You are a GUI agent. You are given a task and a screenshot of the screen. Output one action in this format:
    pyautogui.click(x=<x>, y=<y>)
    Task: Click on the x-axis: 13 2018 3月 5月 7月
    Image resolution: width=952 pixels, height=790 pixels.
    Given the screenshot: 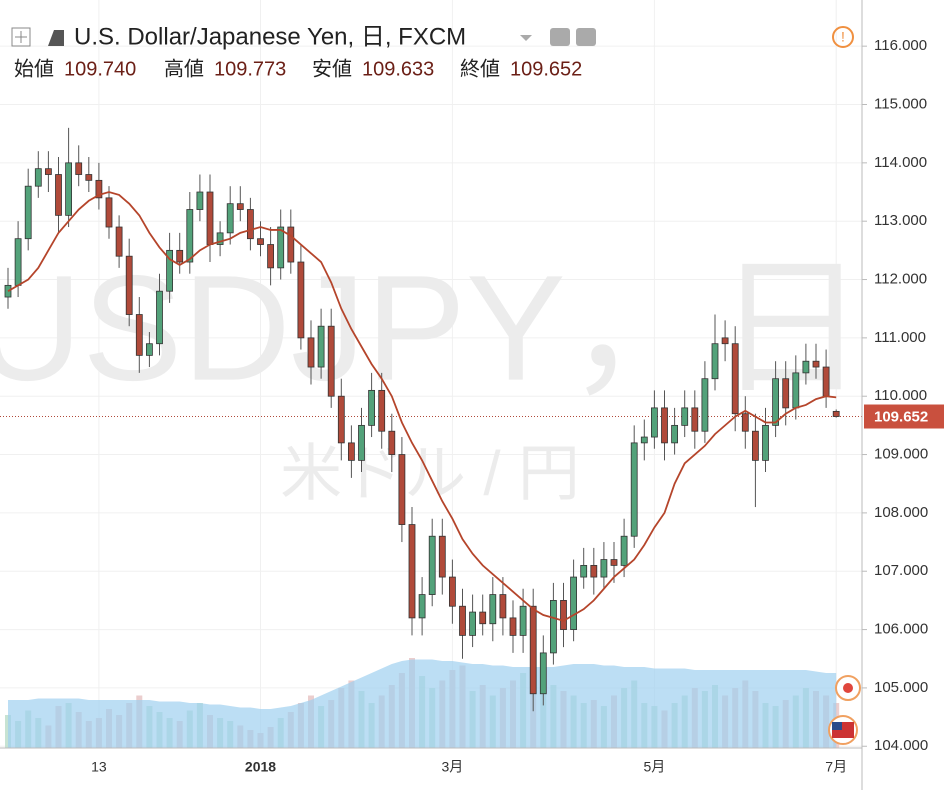 What is the action you would take?
    pyautogui.click(x=469, y=767)
    